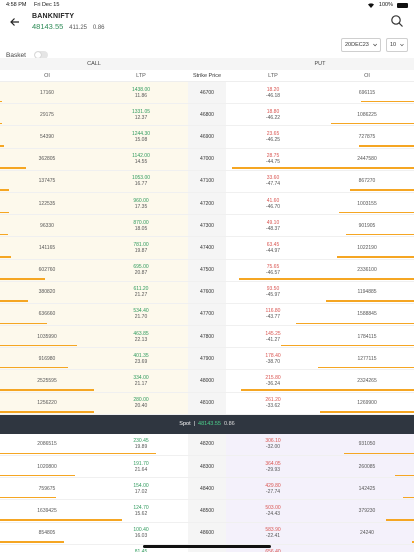  What do you see at coordinates (273, 136) in the screenshot?
I see `put-ltp-cell: 23.65 -46.25` at bounding box center [273, 136].